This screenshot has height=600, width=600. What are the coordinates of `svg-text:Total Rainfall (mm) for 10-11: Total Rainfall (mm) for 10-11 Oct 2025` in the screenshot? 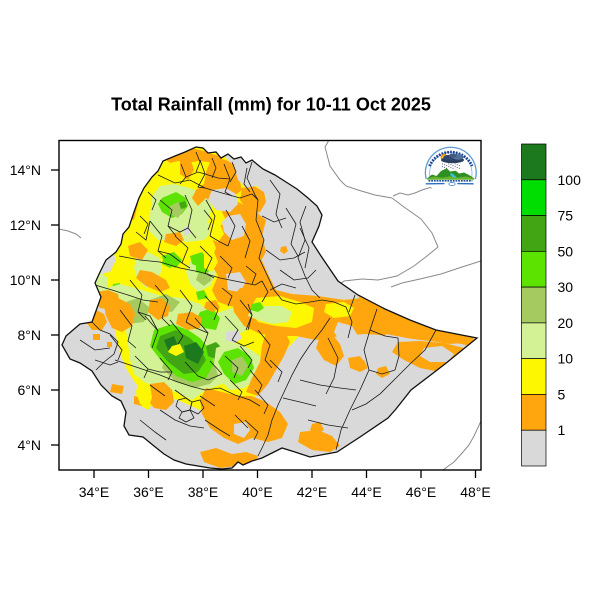 It's located at (271, 105).